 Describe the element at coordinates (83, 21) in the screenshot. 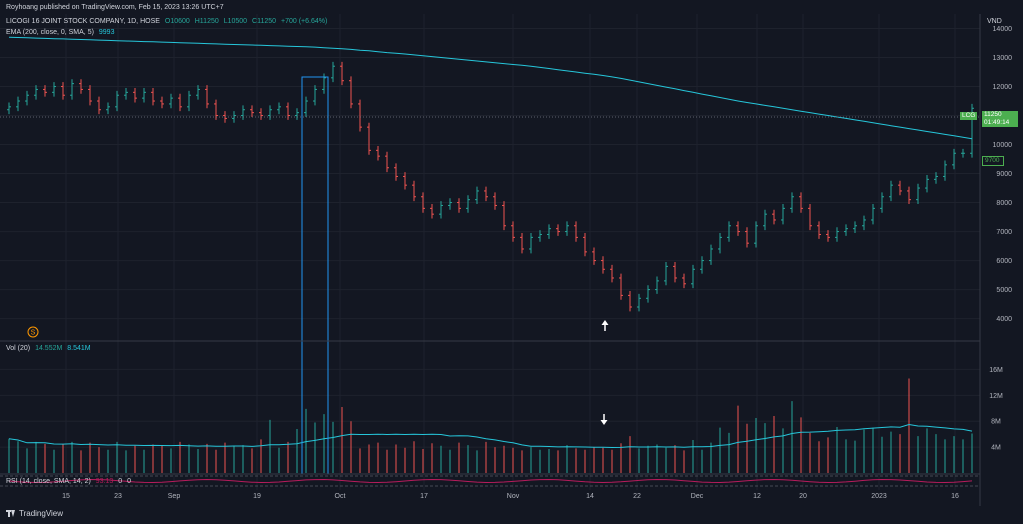

I see `symbol-title: LICOGI 16 JOINT STOCK COMPANY, 1D, HOSE` at that location.